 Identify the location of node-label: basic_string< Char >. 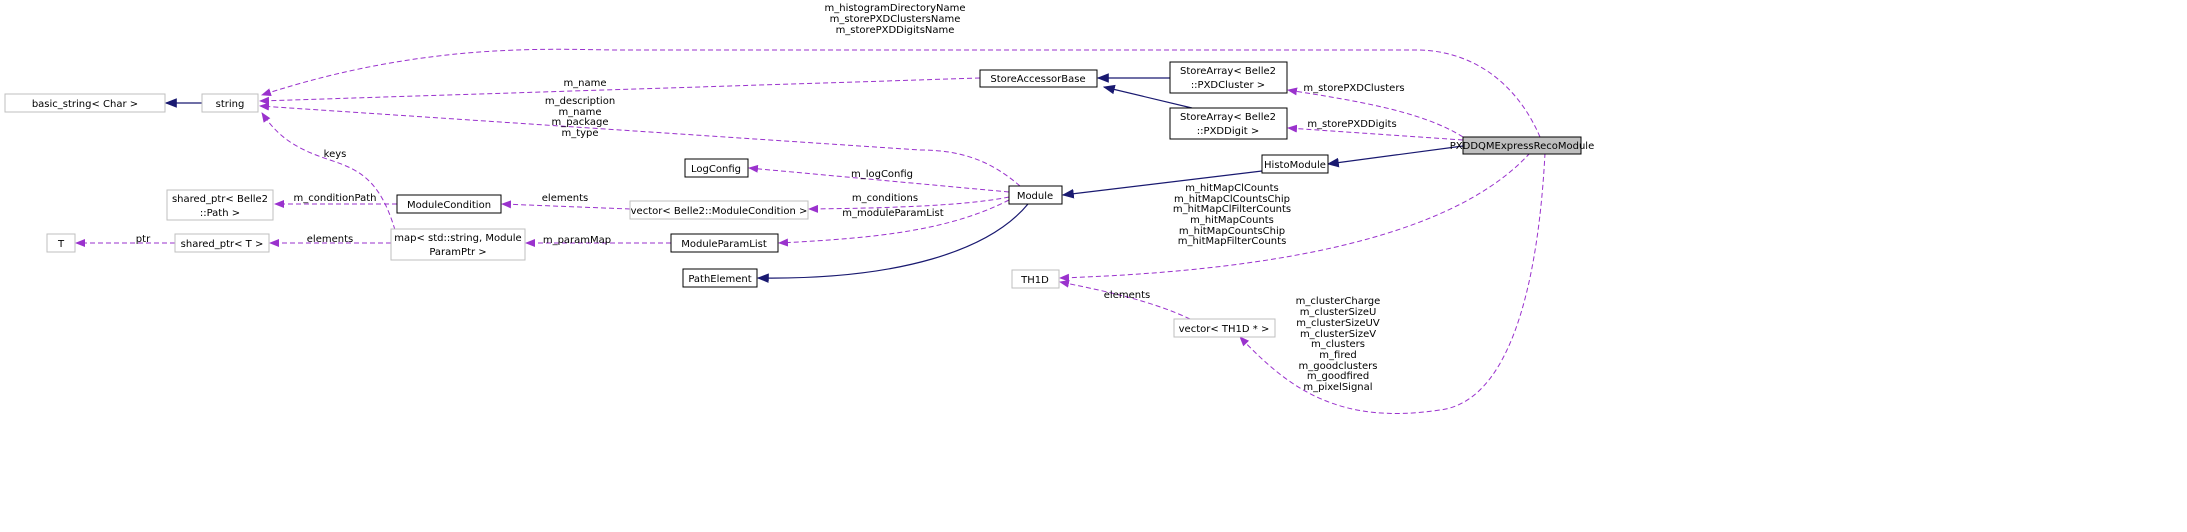
(85, 104).